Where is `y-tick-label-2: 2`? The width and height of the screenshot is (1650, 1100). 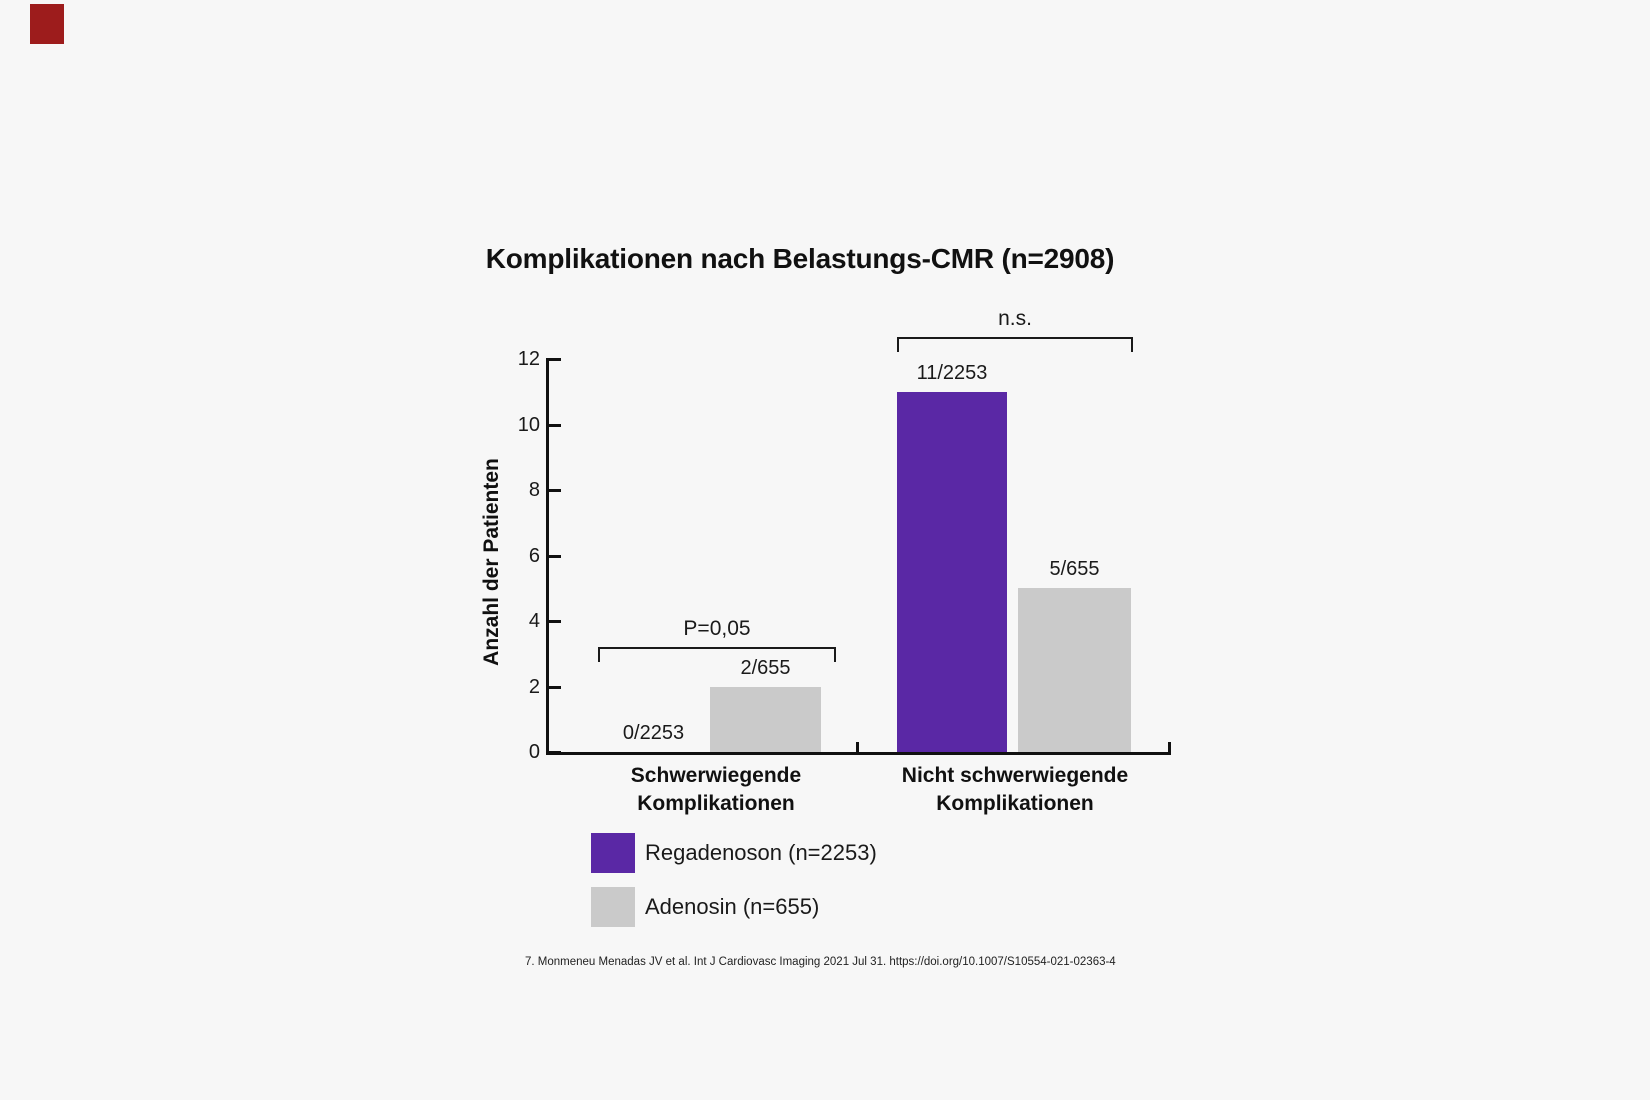
y-tick-label-2: 2 is located at coordinates (534, 686).